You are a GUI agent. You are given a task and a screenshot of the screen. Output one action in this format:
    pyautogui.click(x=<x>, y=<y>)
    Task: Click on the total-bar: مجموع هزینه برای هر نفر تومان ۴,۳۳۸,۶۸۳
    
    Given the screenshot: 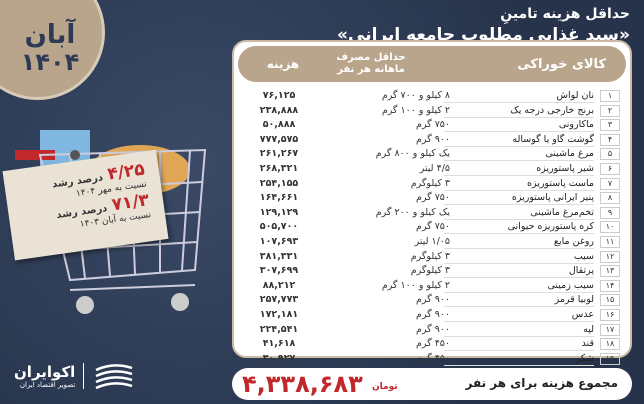 What is the action you would take?
    pyautogui.click(x=432, y=384)
    